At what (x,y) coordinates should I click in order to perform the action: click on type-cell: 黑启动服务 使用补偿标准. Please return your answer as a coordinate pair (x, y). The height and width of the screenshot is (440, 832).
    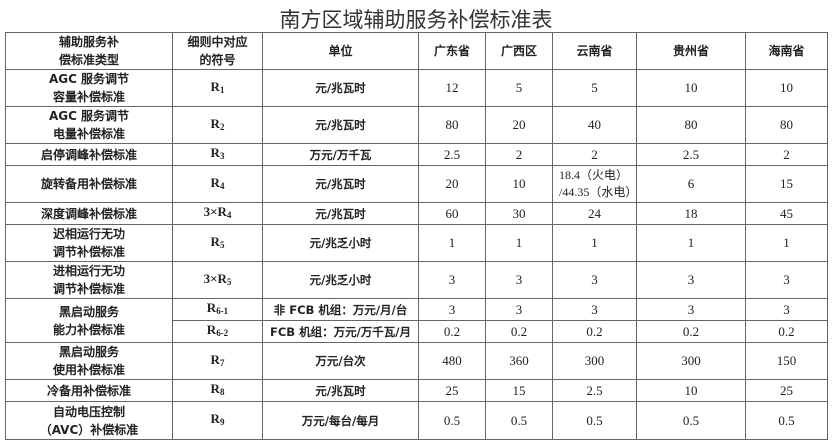
    Looking at the image, I should click on (89, 361).